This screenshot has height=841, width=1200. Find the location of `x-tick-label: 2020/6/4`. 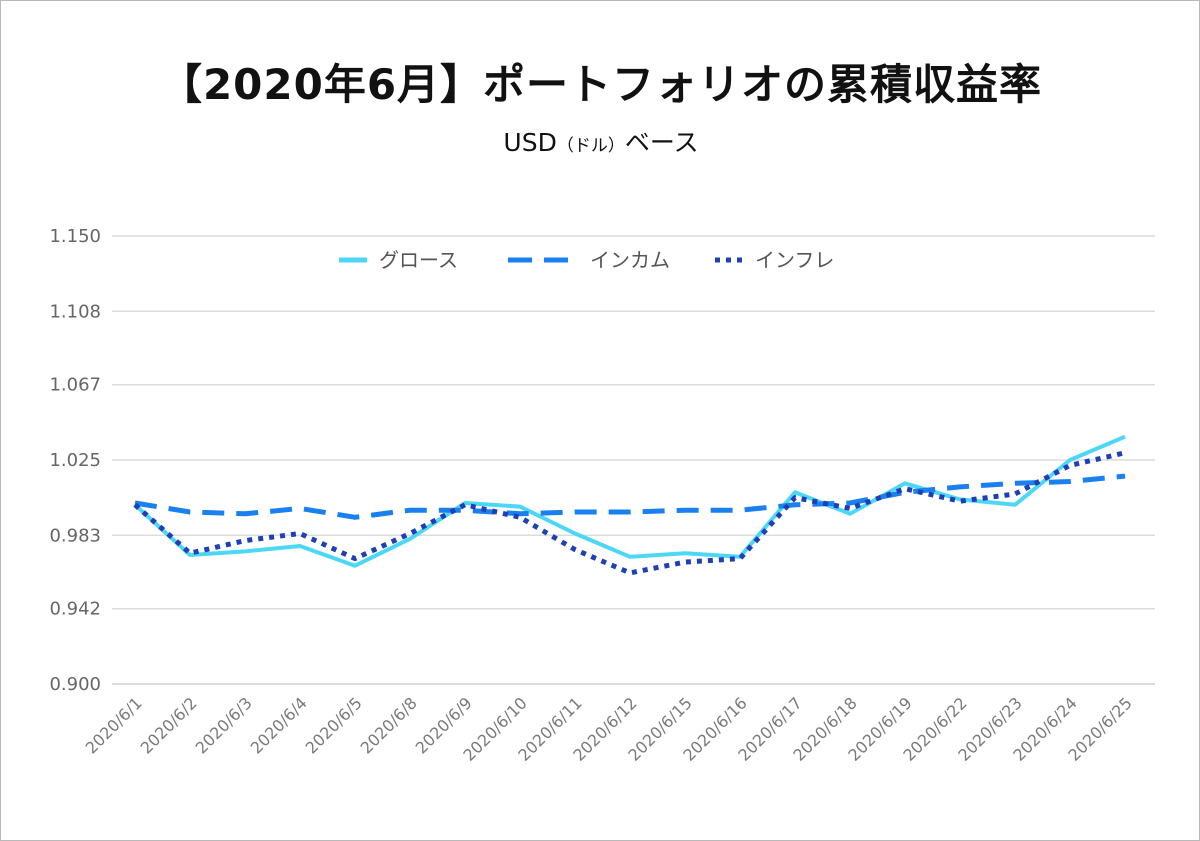

x-tick-label: 2020/6/4 is located at coordinates (279, 725).